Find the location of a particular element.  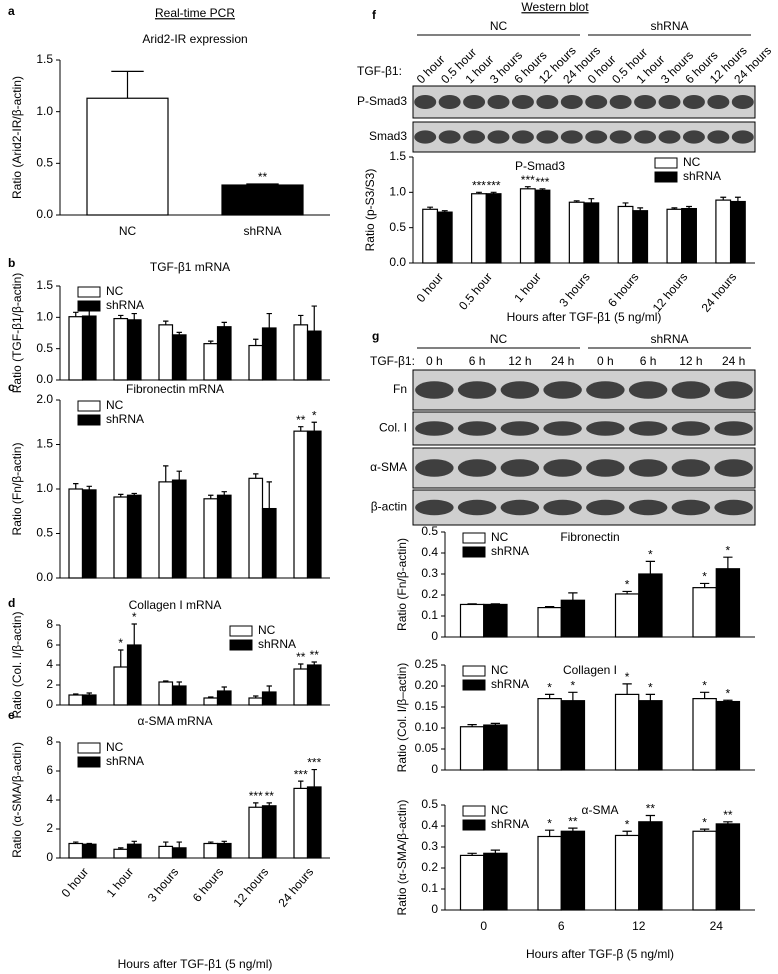

y-tick-label: 0.0 is located at coordinates (397, 262).